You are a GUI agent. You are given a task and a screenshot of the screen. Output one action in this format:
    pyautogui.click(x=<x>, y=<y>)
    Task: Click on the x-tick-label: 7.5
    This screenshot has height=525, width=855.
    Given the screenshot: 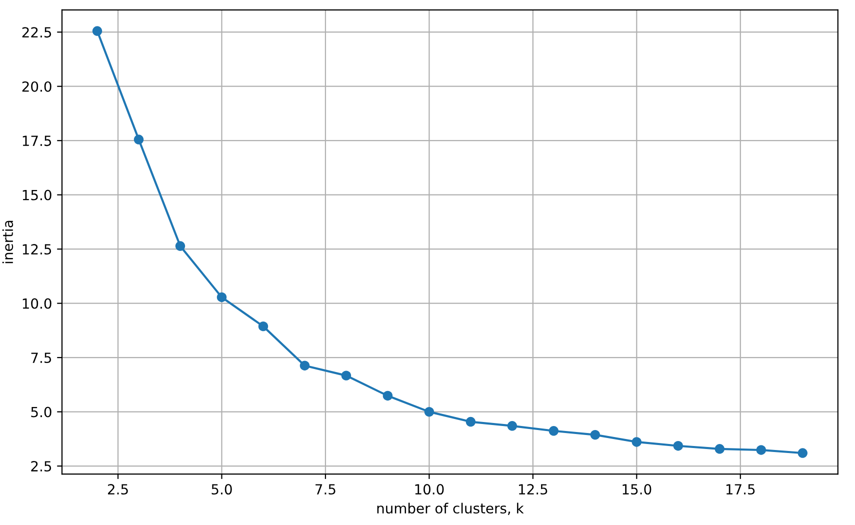 What is the action you would take?
    pyautogui.click(x=326, y=489)
    